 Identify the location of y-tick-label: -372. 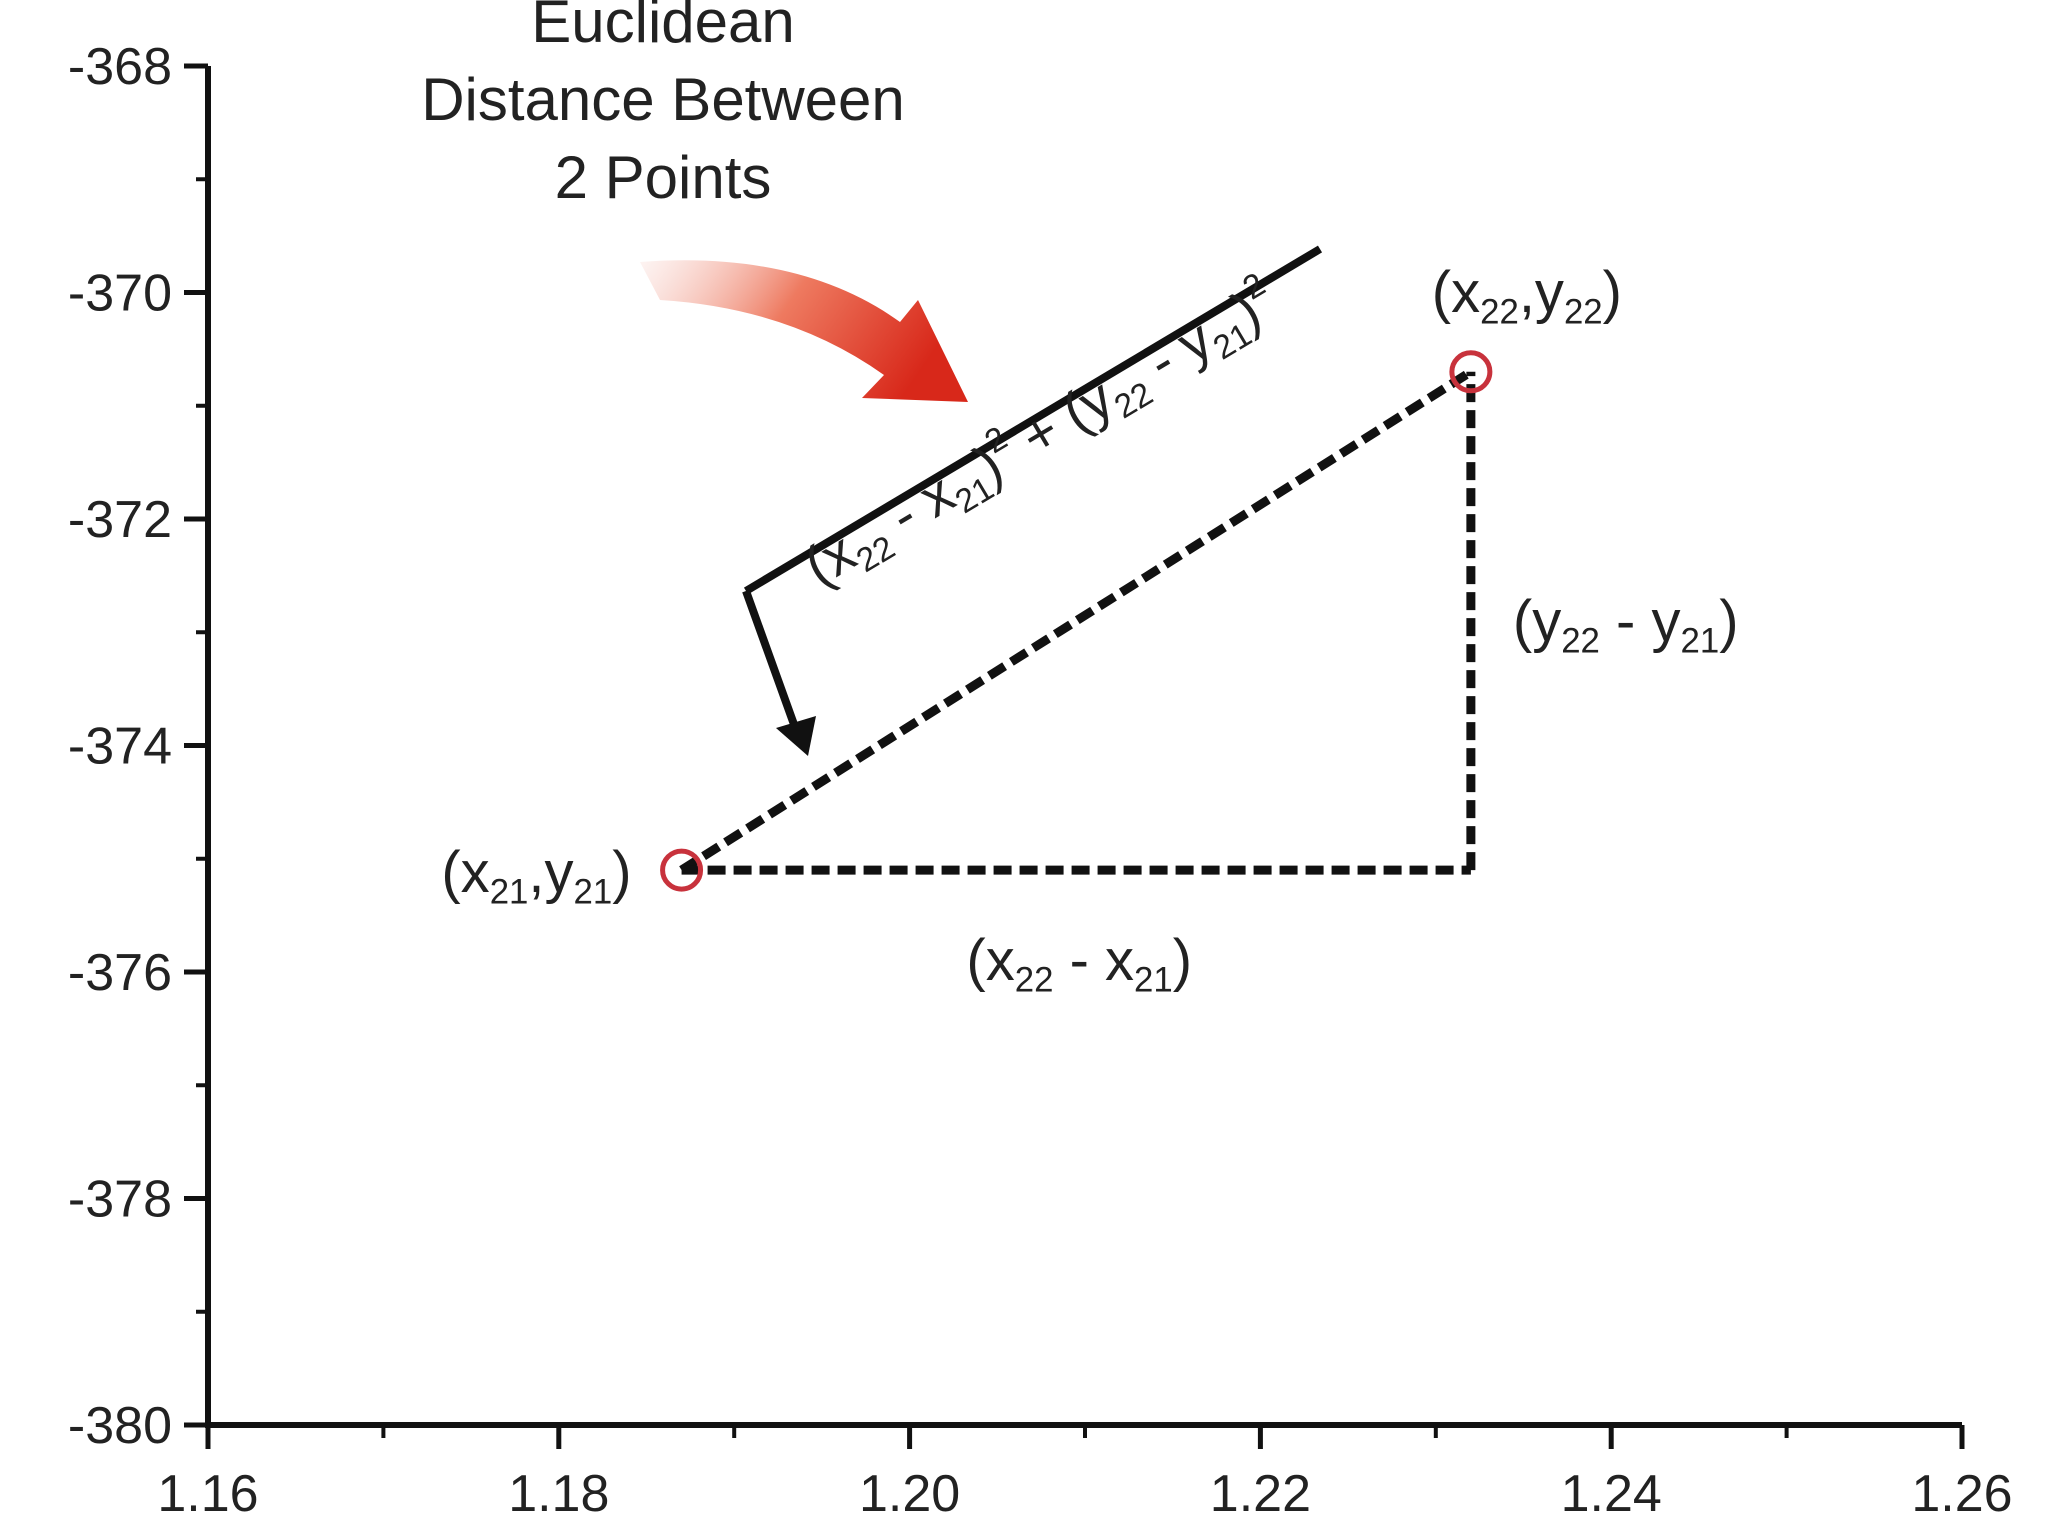
(120, 520).